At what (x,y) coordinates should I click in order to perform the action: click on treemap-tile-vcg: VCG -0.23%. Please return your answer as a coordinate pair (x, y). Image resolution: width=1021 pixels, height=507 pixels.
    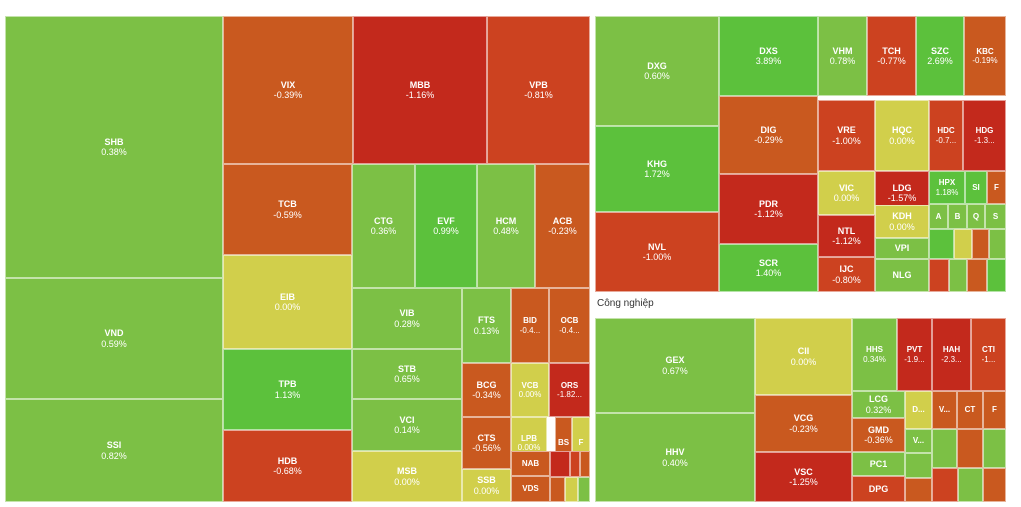
    Looking at the image, I should click on (803, 423).